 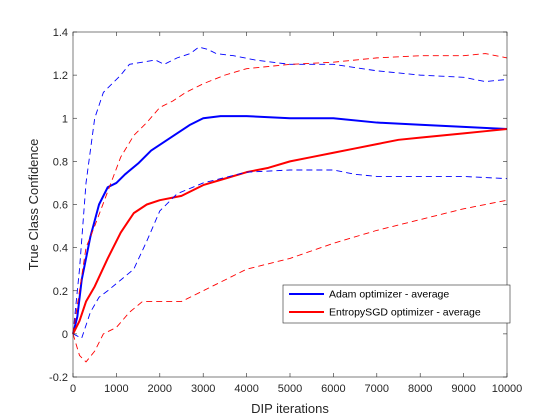 I want to click on x-tick-label: 5000, so click(x=290, y=389).